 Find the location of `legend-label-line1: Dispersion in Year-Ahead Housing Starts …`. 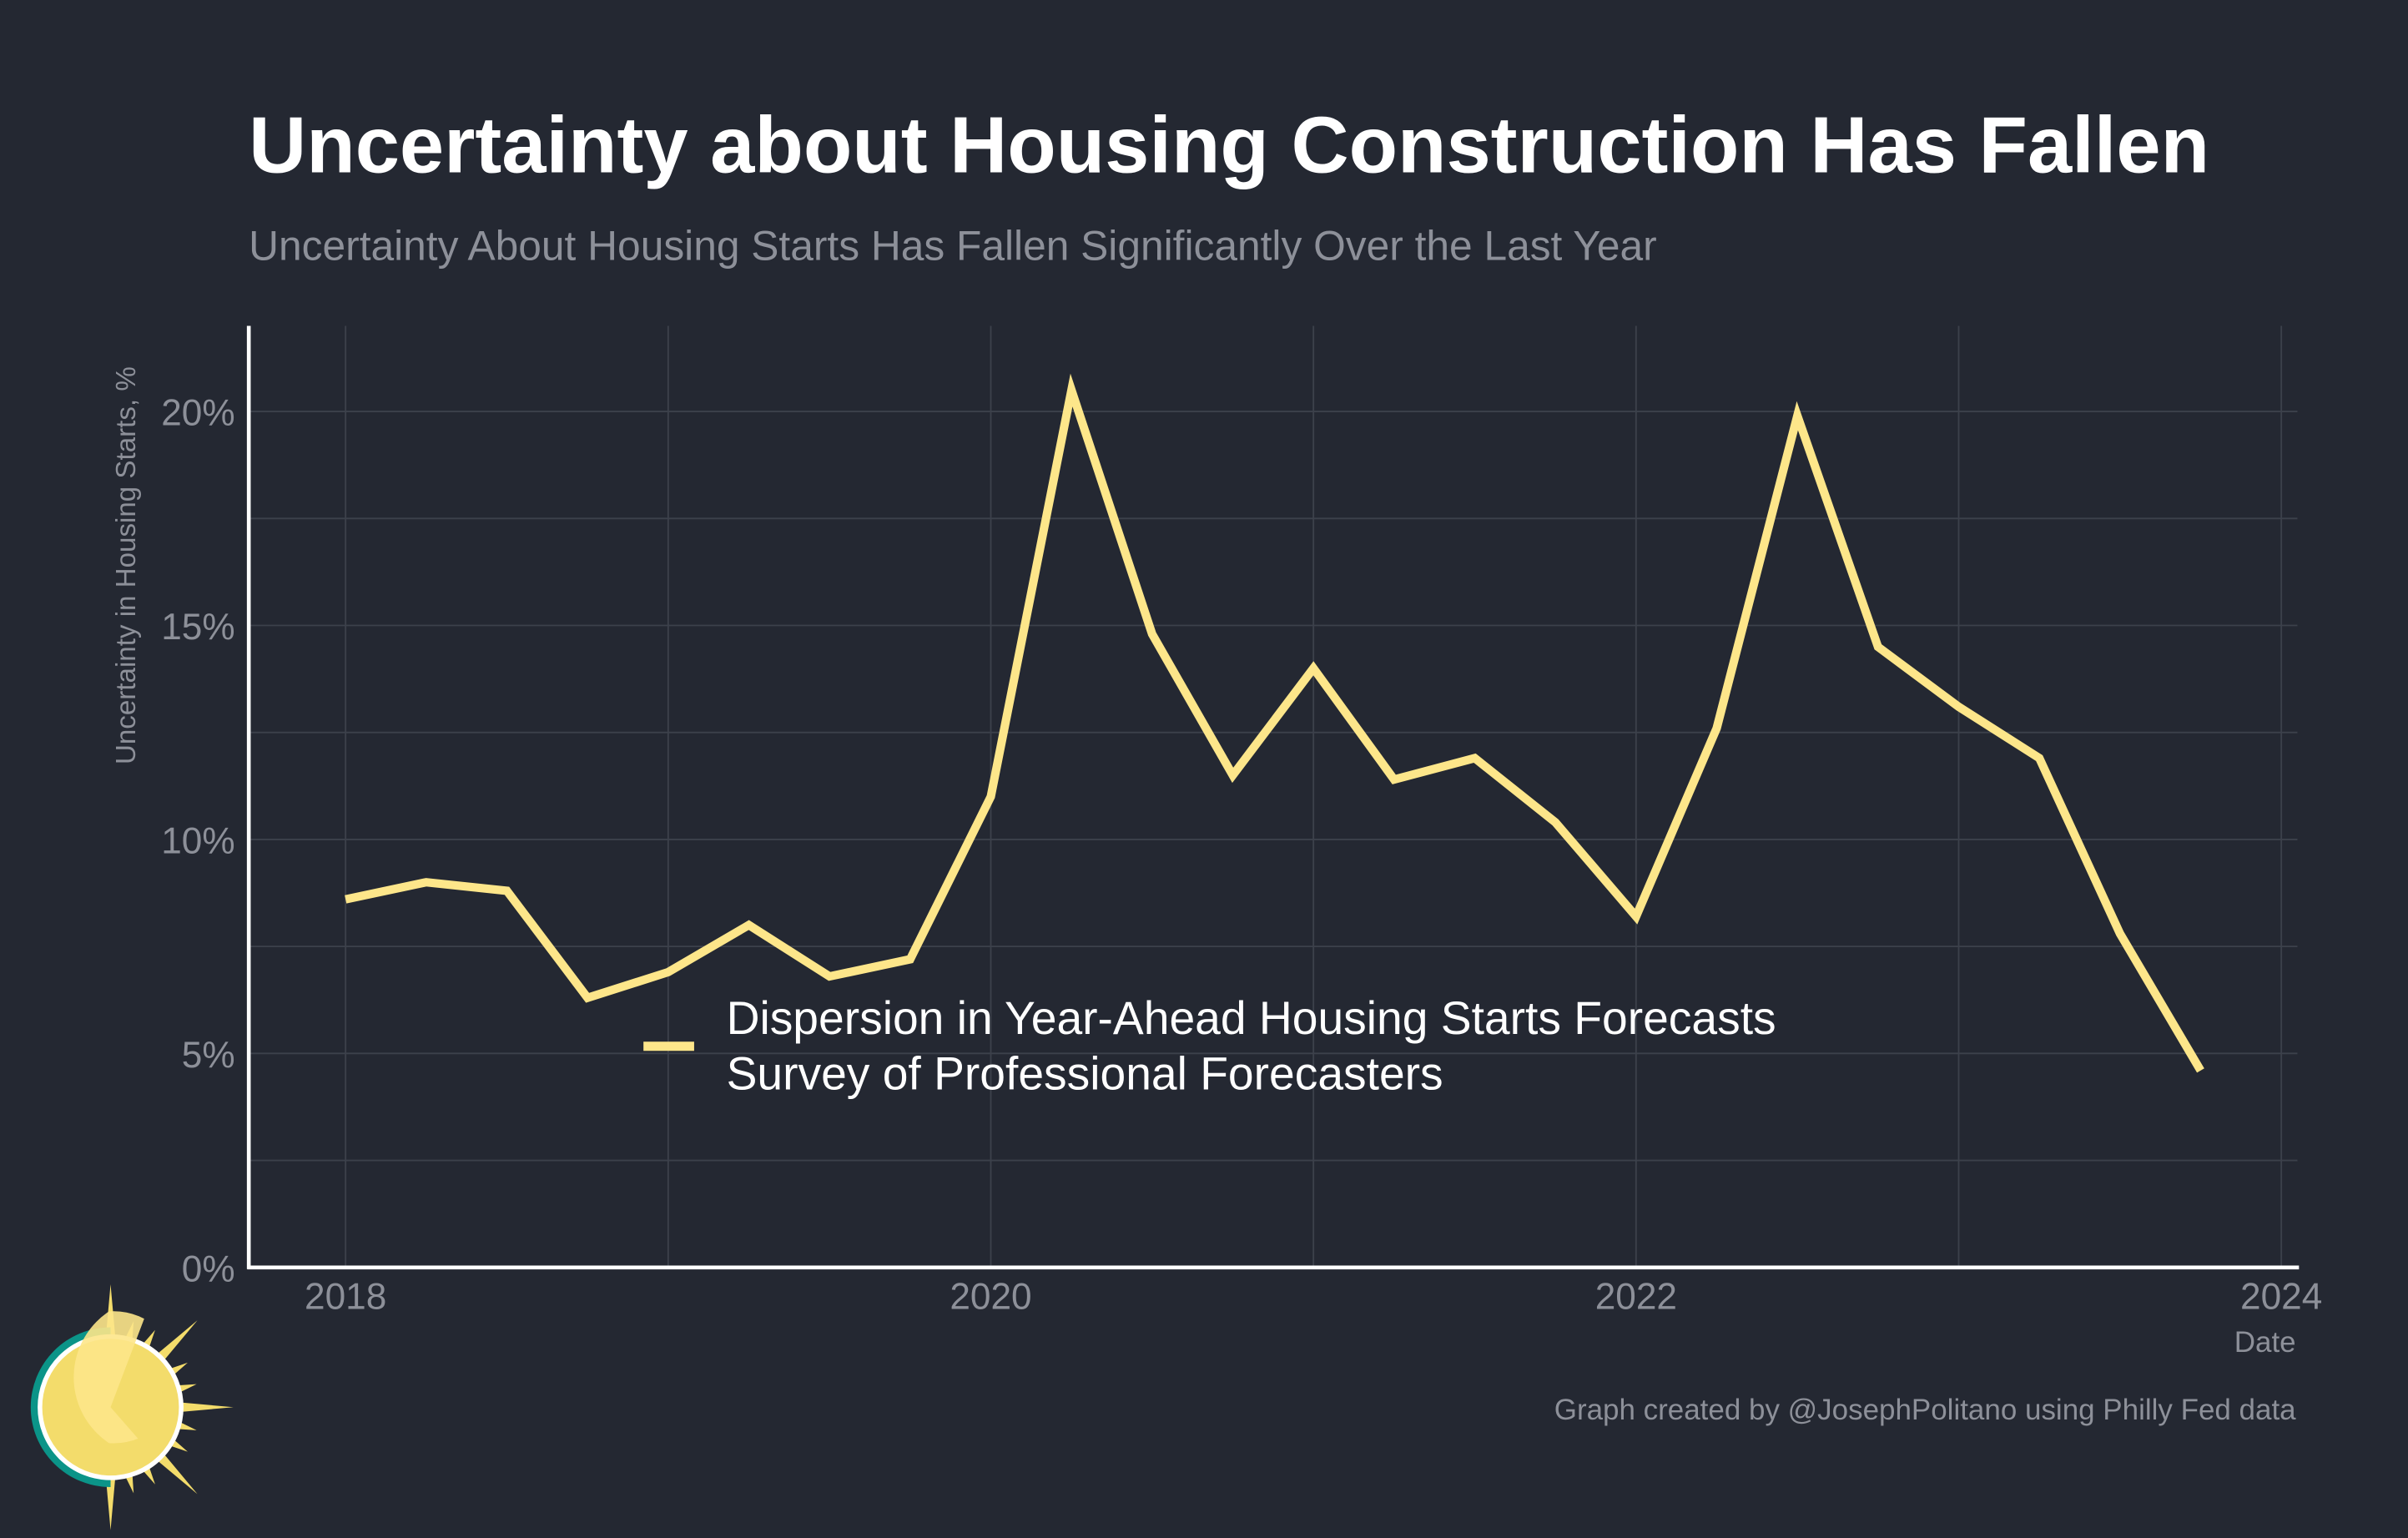

legend-label-line1: Dispersion in Year-Ahead Housing Starts … is located at coordinates (1251, 1018).